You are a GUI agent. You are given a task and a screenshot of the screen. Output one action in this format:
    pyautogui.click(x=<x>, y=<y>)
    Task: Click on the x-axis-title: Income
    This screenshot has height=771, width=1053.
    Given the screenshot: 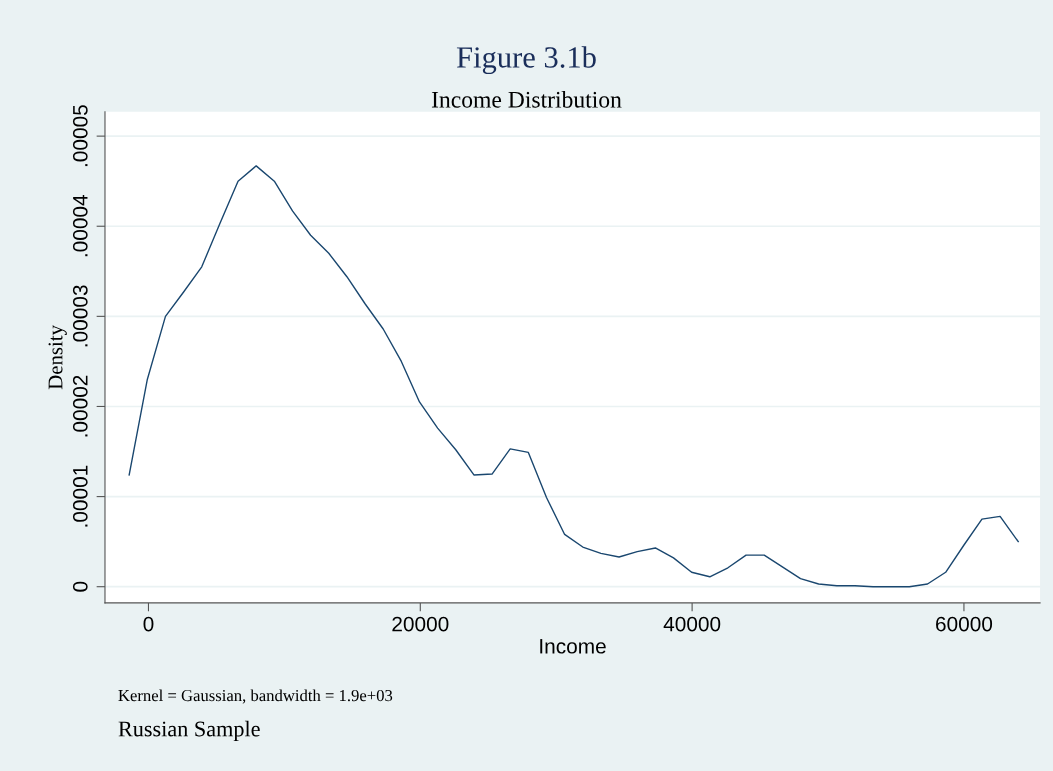 What is the action you would take?
    pyautogui.click(x=573, y=646)
    